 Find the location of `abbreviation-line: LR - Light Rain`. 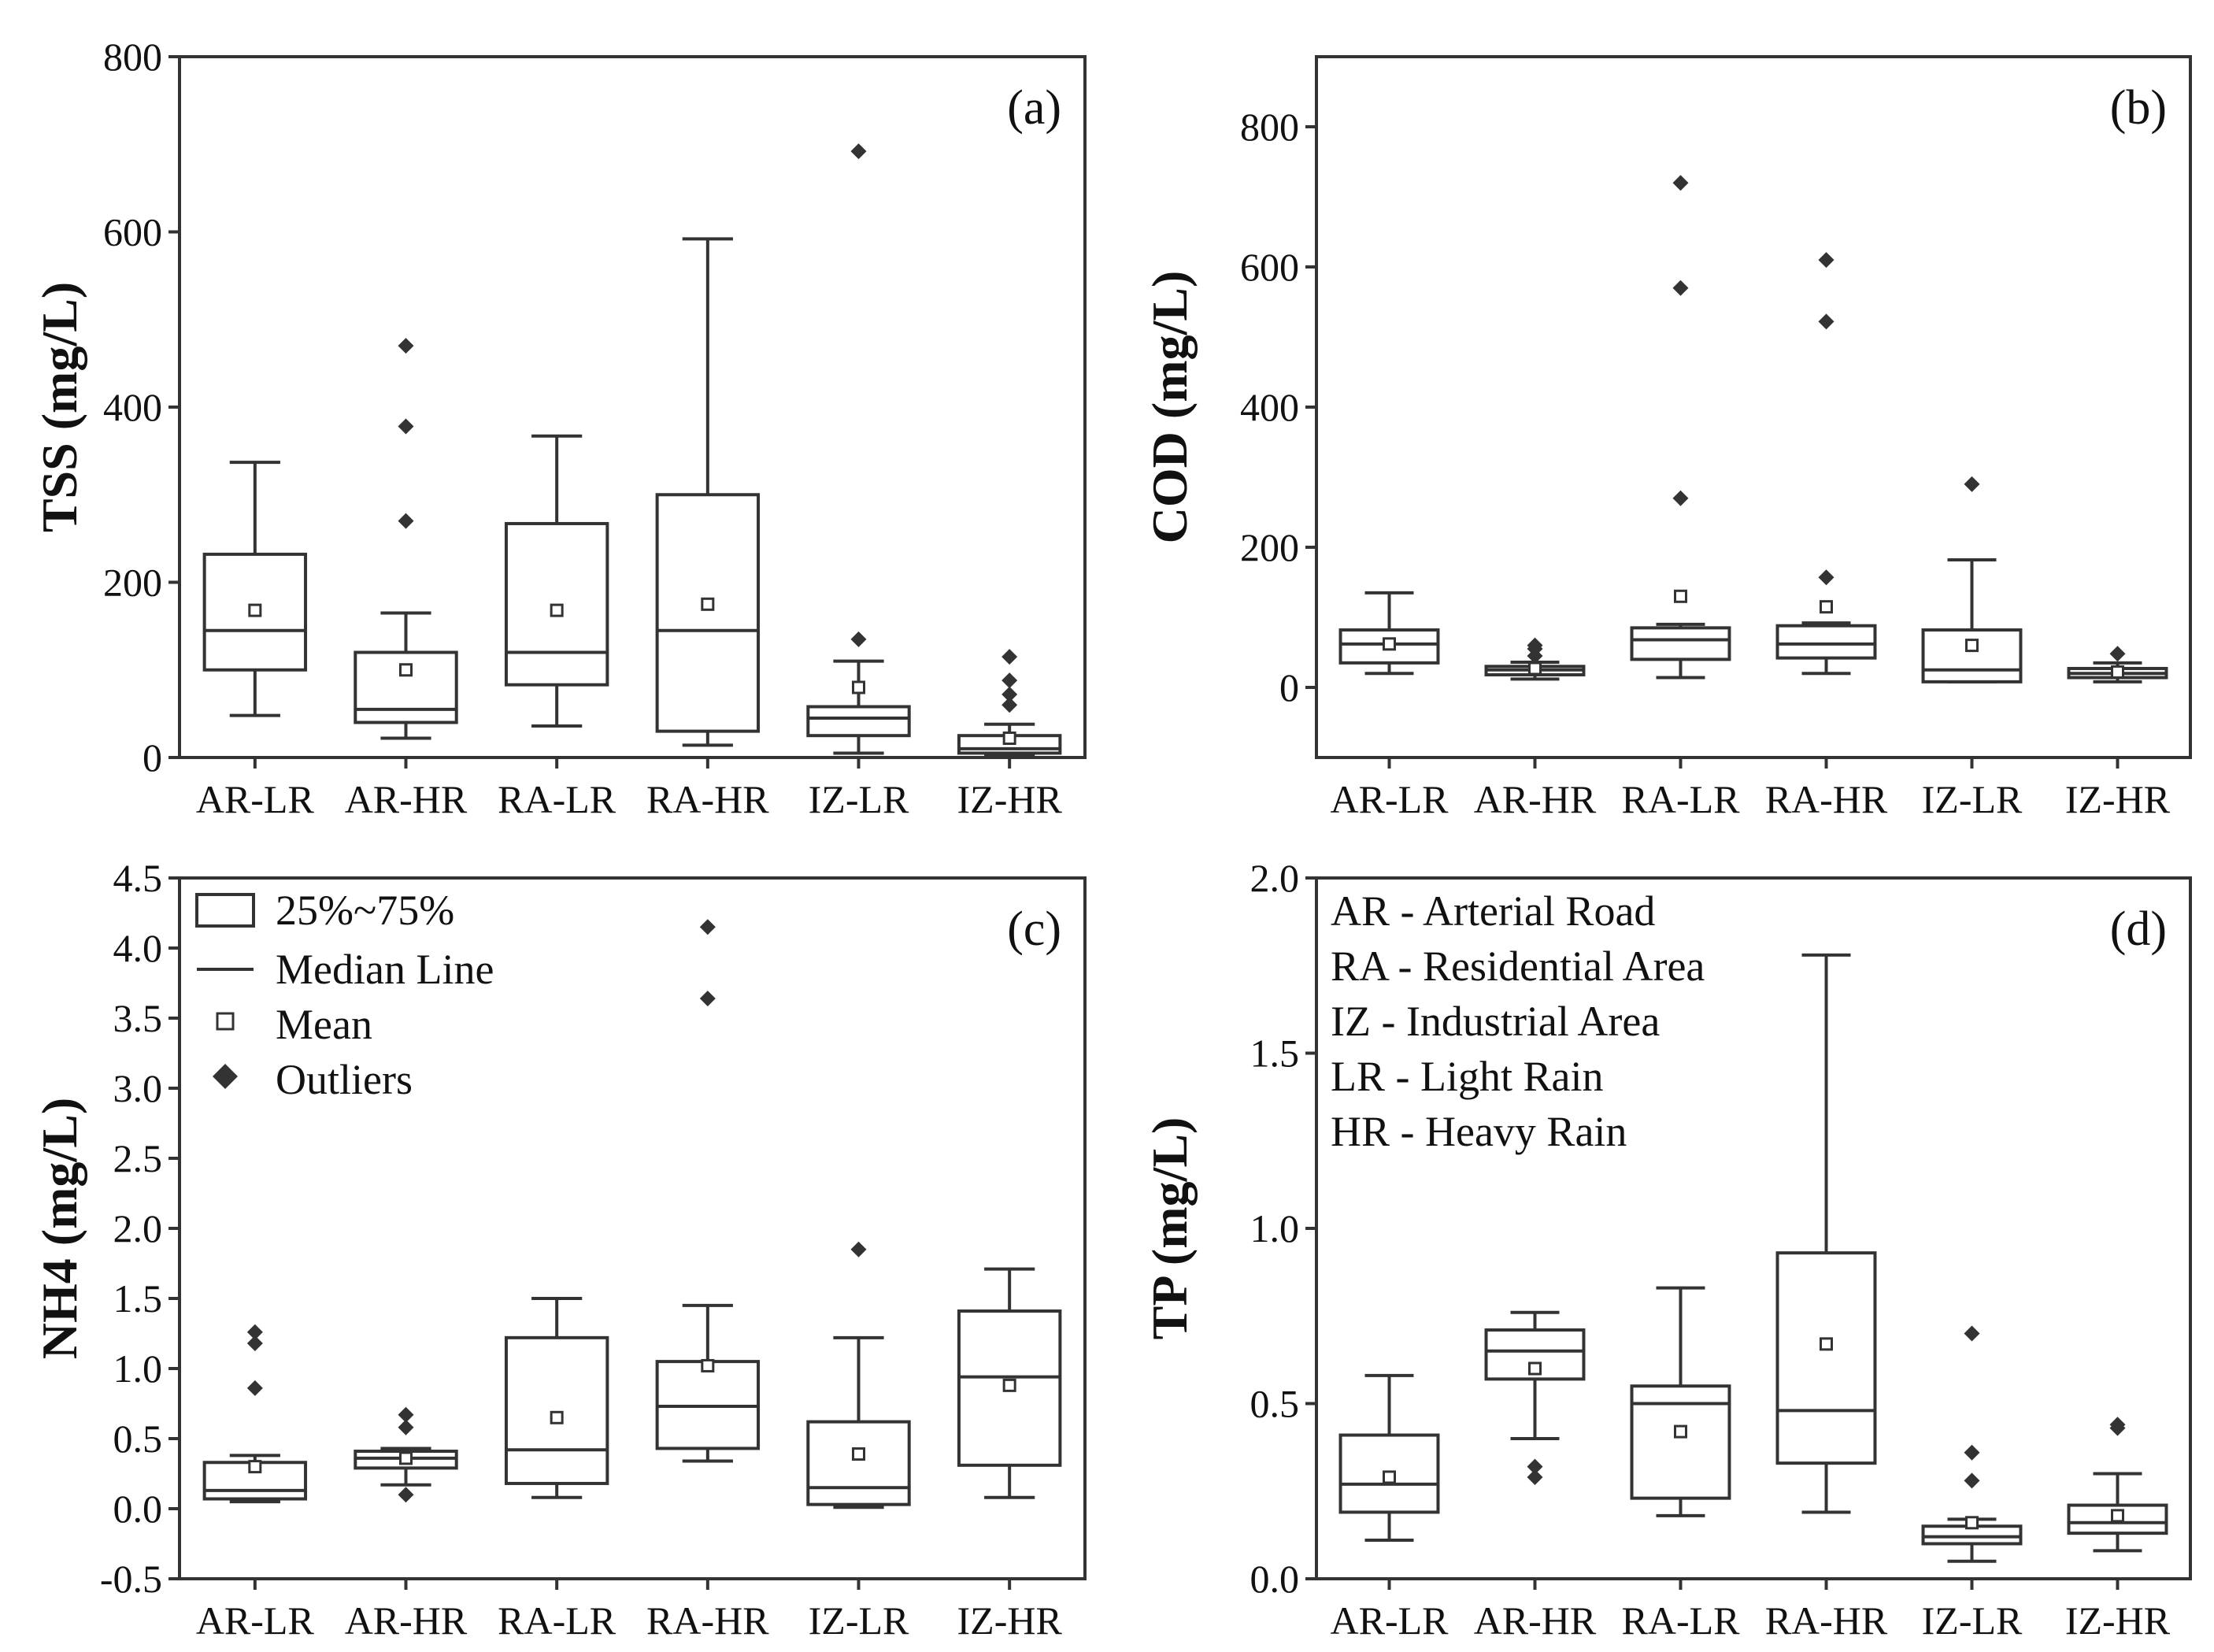

abbreviation-line: LR - Light Rain is located at coordinates (1467, 1076).